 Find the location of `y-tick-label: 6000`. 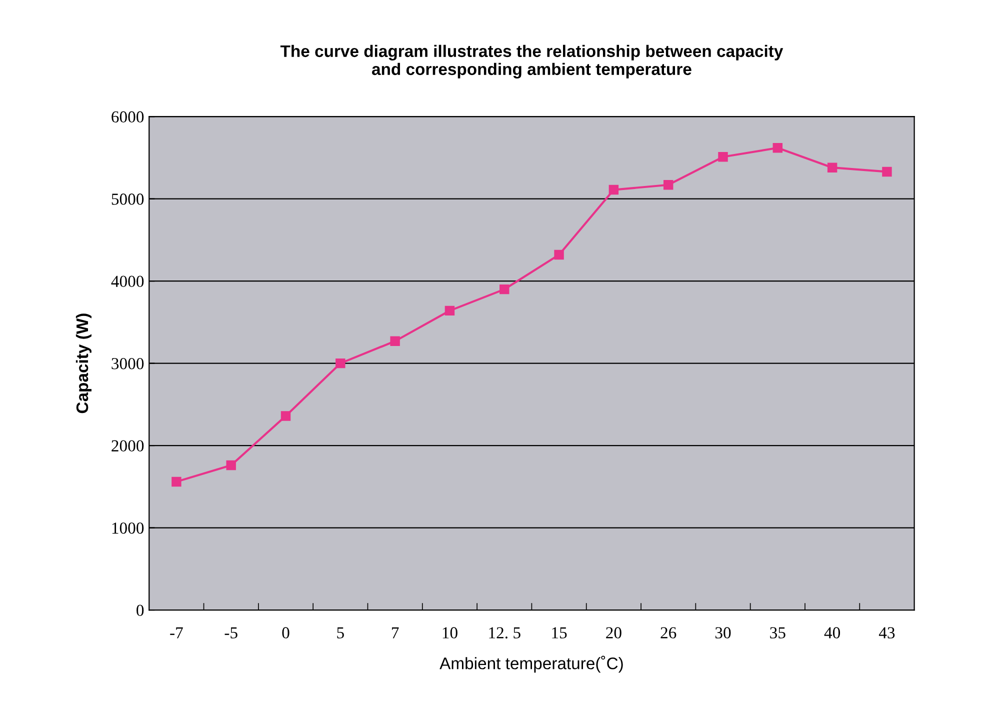

y-tick-label: 6000 is located at coordinates (128, 117).